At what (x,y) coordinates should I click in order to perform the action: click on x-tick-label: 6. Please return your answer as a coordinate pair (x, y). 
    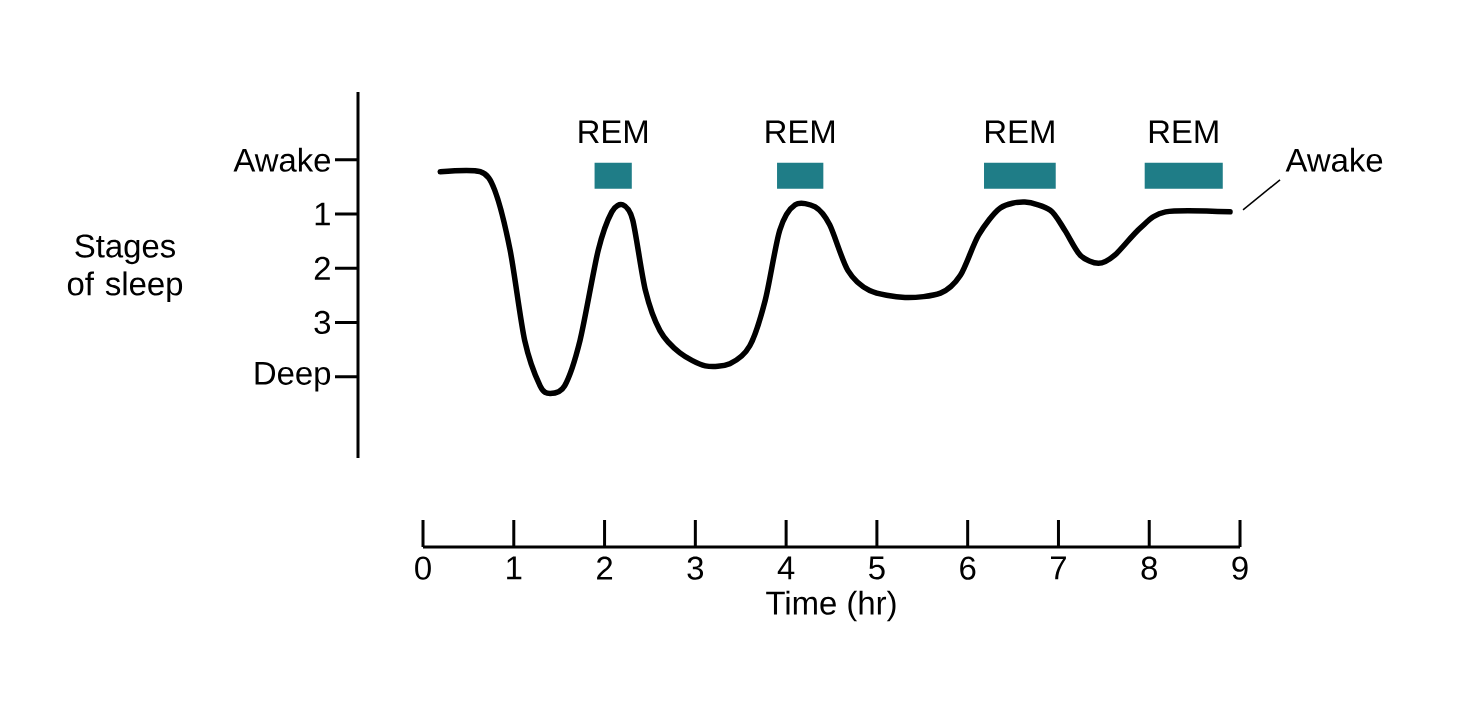
    Looking at the image, I should click on (968, 568).